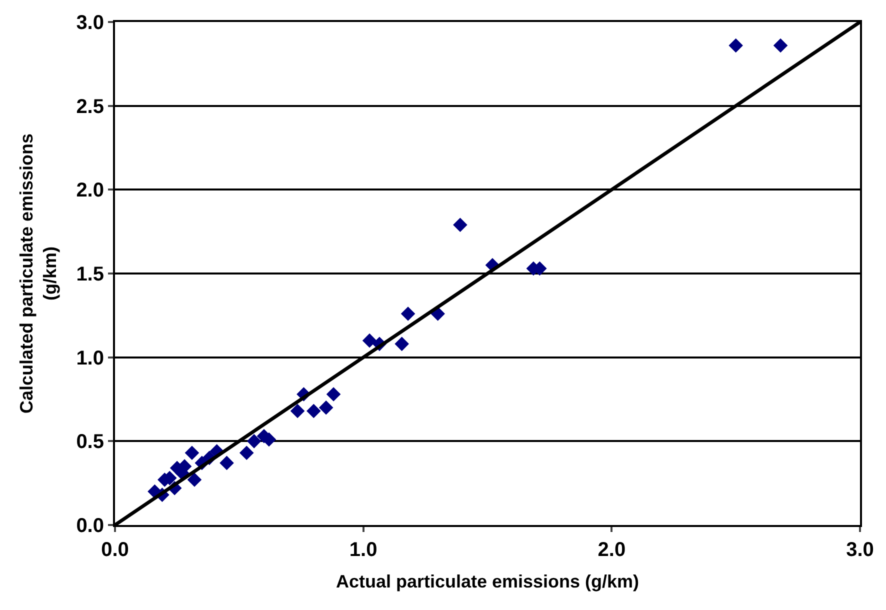 Image resolution: width=886 pixels, height=610 pixels. I want to click on x-tick-label: 0.0, so click(115, 550).